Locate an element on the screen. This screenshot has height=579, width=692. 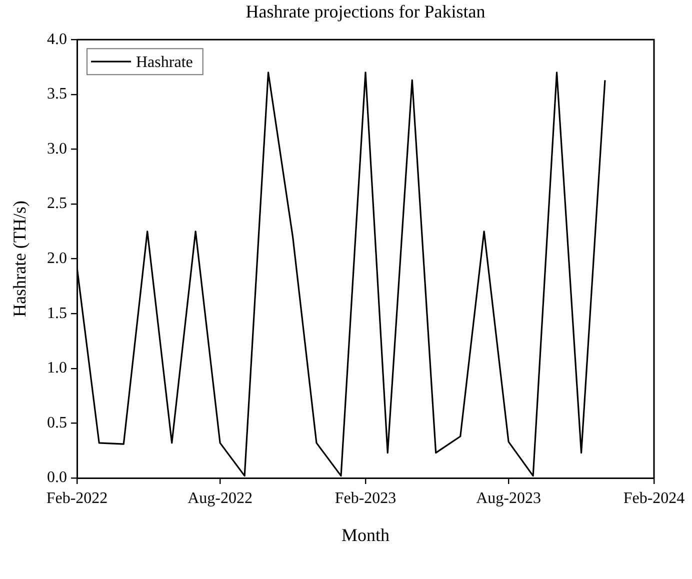
y-tick-label: 4.0 is located at coordinates (57, 39).